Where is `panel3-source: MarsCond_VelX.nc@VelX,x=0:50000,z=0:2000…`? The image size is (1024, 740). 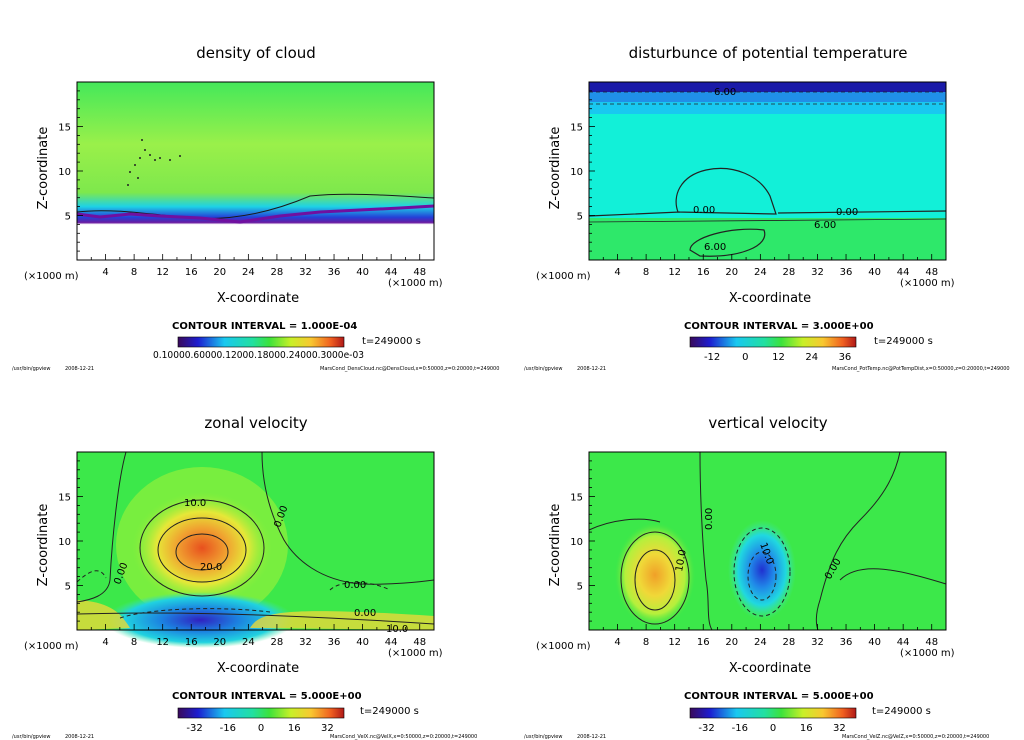 panel3-source: MarsCond_VelX.nc@VelX,x=0:50000,z=0:2000… is located at coordinates (403, 737).